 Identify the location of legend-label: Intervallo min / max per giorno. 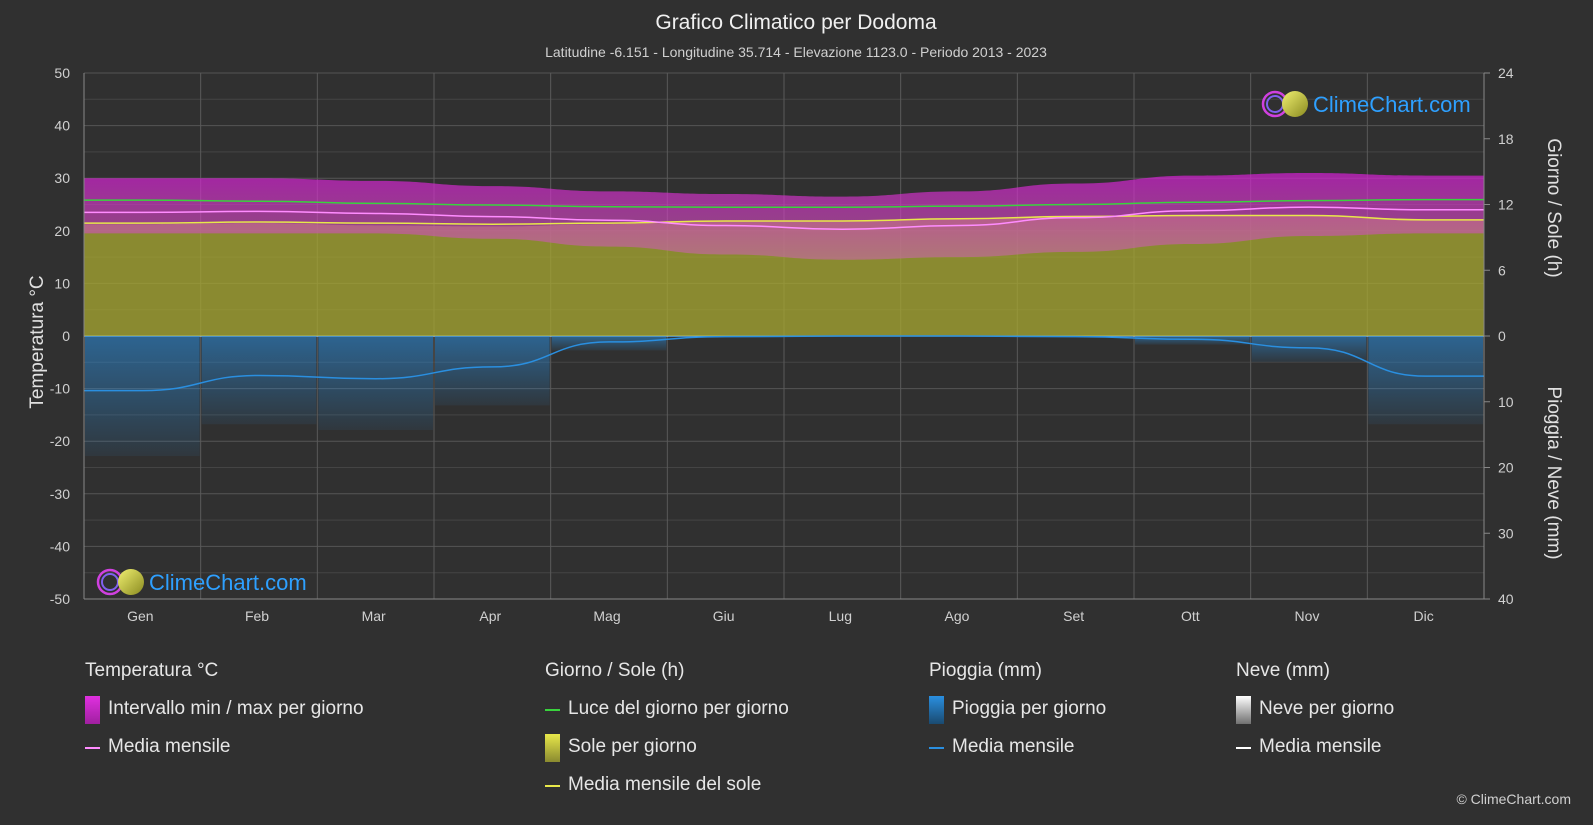
(236, 708).